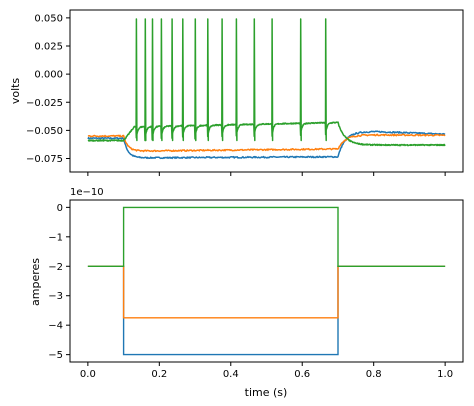 The image size is (474, 406). I want to click on y-tick-label: −2, so click(55, 267).